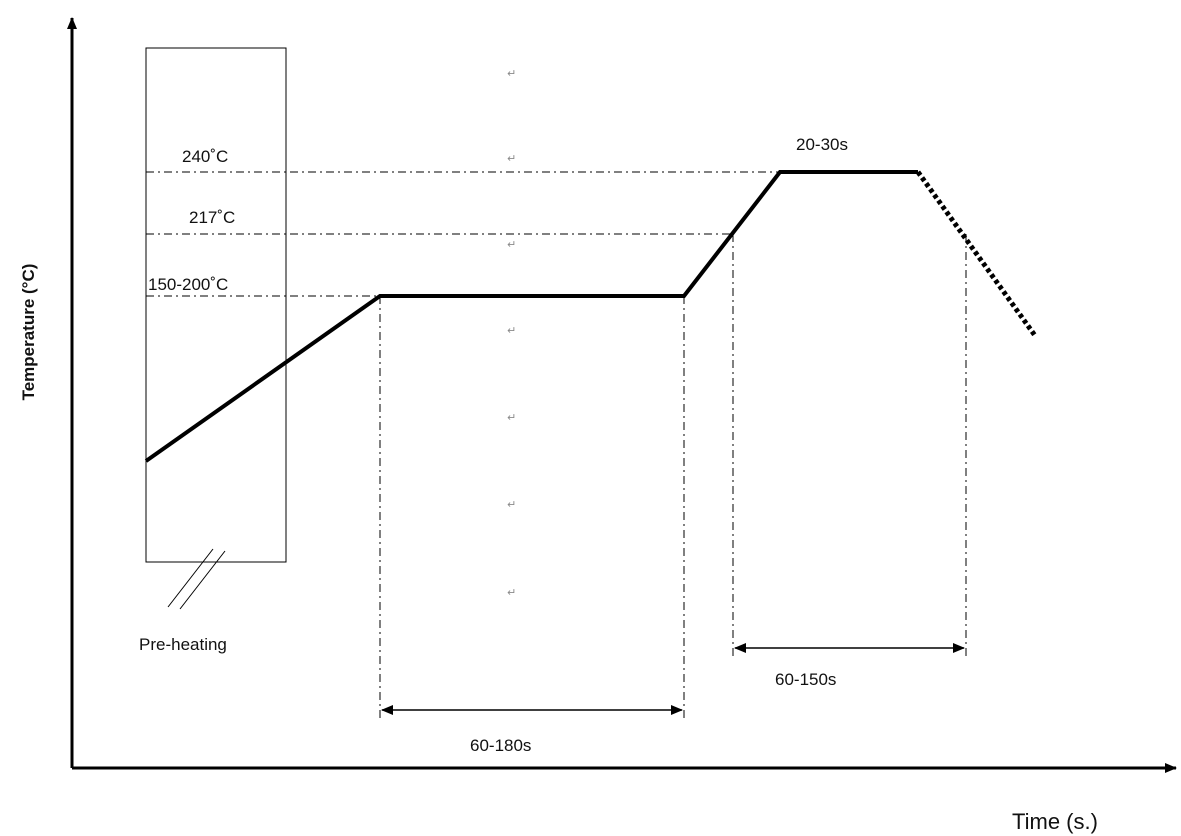 This screenshot has height=836, width=1181. What do you see at coordinates (212, 217) in the screenshot?
I see `label-217c: 217˚C` at bounding box center [212, 217].